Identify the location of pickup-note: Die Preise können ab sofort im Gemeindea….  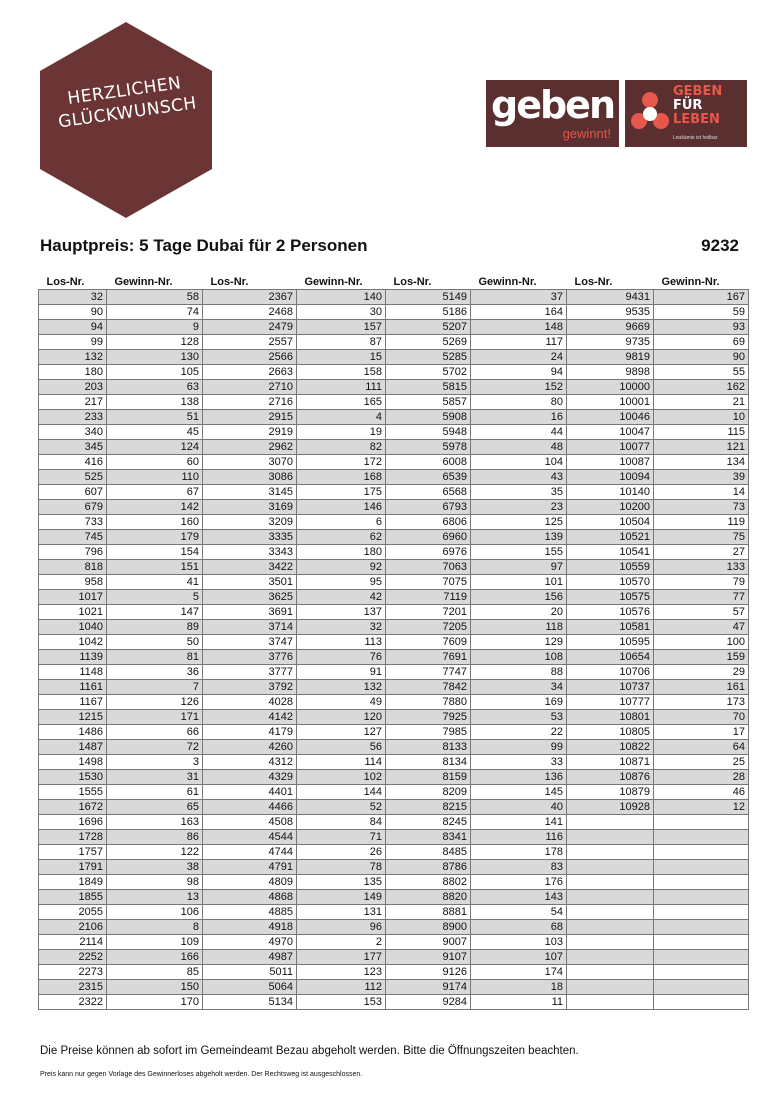
(309, 1051).